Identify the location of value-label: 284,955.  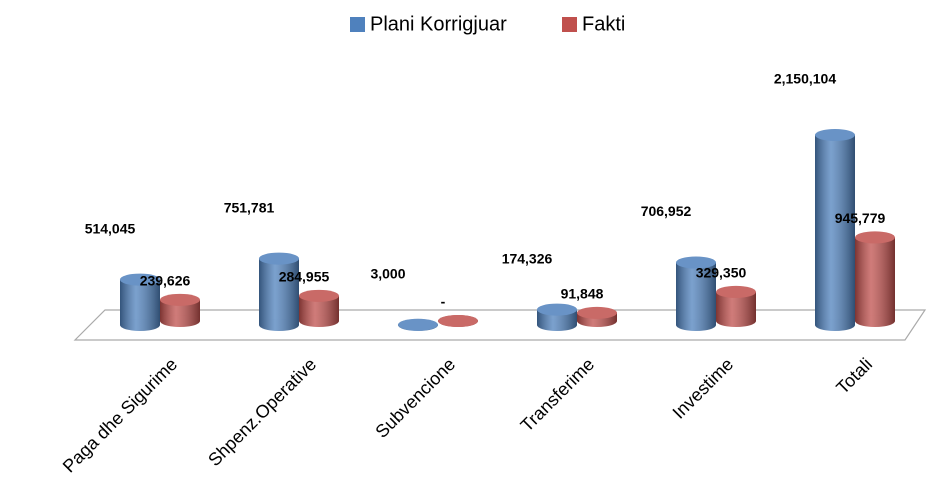
(304, 277).